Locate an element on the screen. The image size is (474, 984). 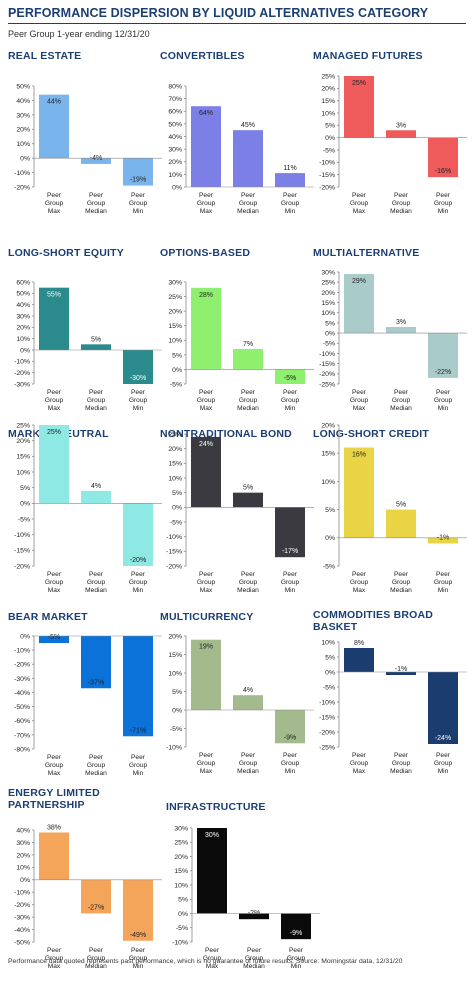
bar-value-label: -19% is located at coordinates (138, 180).